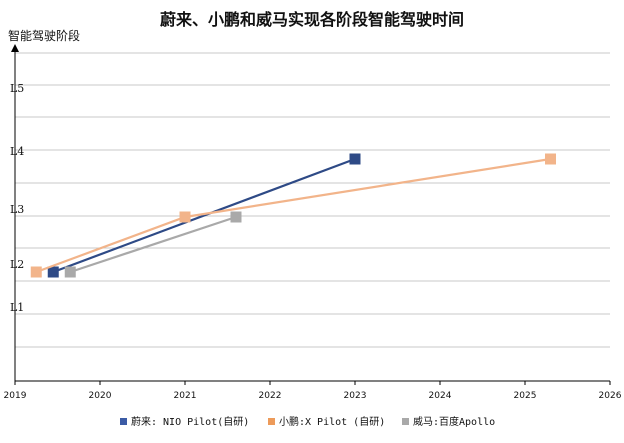 The height and width of the screenshot is (443, 624). I want to click on y-category-labels: L1 L2 L3 L4 L5, so click(17, 198).